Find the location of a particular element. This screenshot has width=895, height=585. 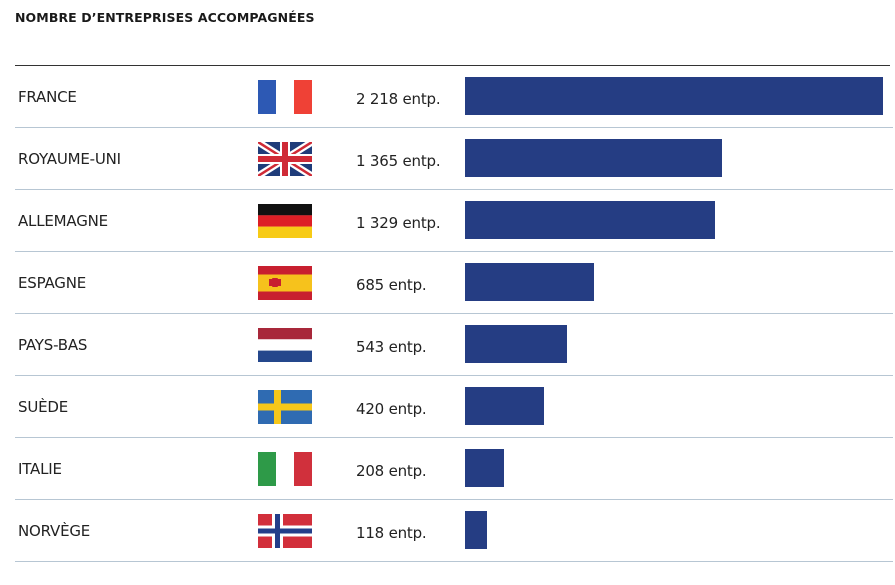

table-row: PAYS-BAS 543 entp. is located at coordinates (454, 345).